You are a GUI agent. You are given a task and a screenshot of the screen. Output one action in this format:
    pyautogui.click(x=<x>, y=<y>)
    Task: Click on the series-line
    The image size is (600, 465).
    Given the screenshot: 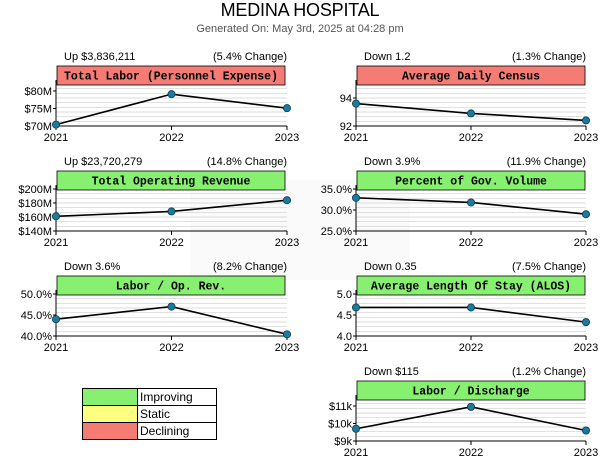 What is the action you would take?
    pyautogui.click(x=171, y=320)
    